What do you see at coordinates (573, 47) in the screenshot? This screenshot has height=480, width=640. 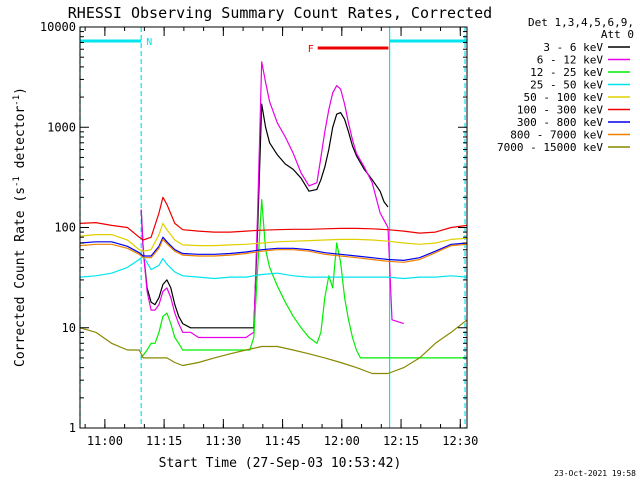 I see `legend-label-3-6-kev: 3 - 6 keV` at bounding box center [573, 47].